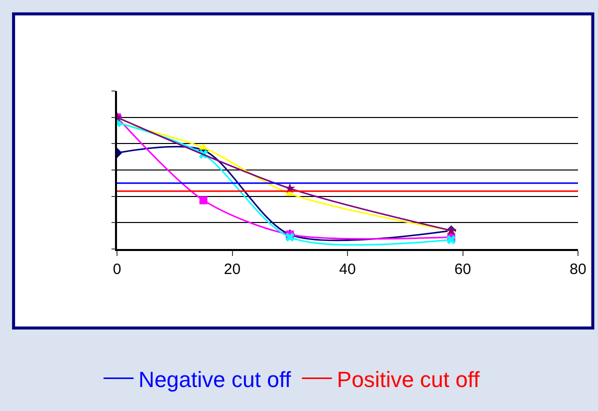 The width and height of the screenshot is (598, 411). Describe the element at coordinates (408, 379) in the screenshot. I see `legend-label: Positive cut off` at that location.